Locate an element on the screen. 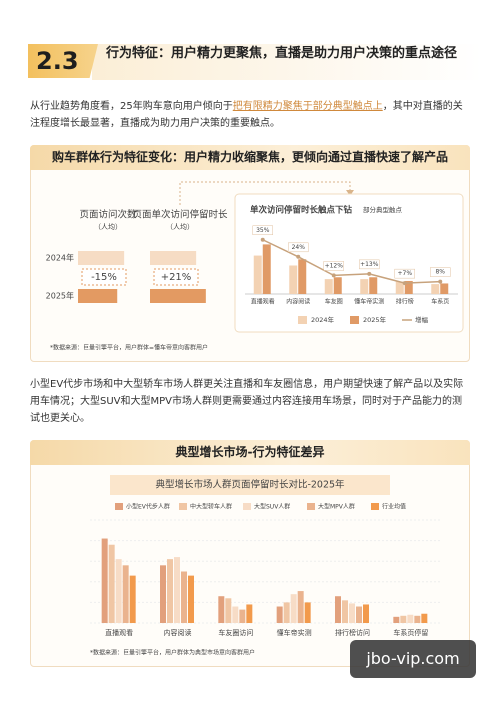 The image size is (500, 703). data-label: +7% is located at coordinates (404, 273).